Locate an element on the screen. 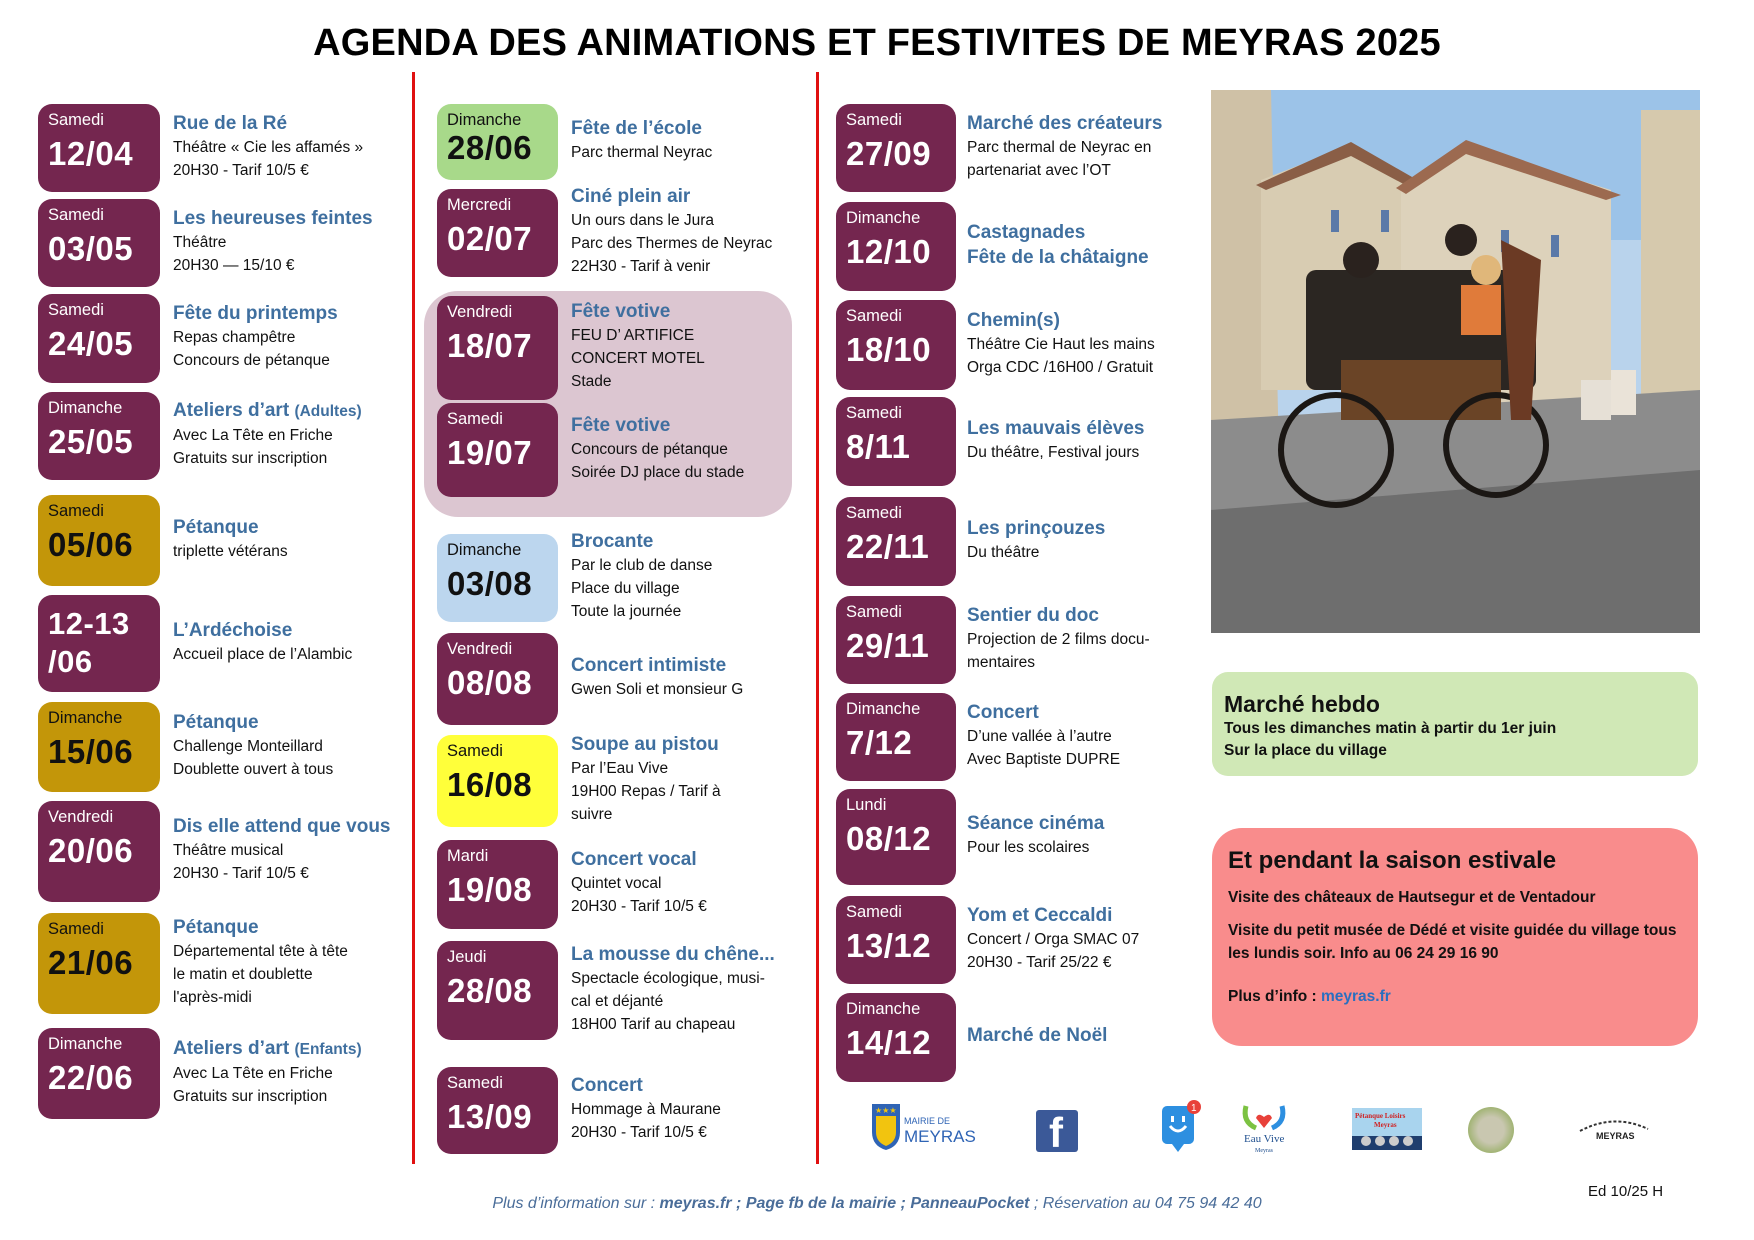 This screenshot has height=1240, width=1754. event-title: Marché des créateurs is located at coordinates (1064, 123).